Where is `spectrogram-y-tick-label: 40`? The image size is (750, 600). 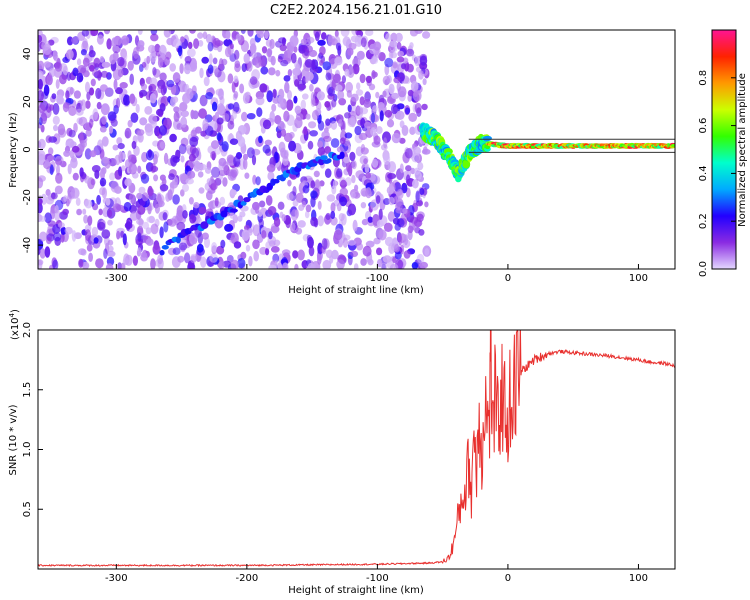
spectrogram-y-tick-label: 40 is located at coordinates (27, 54).